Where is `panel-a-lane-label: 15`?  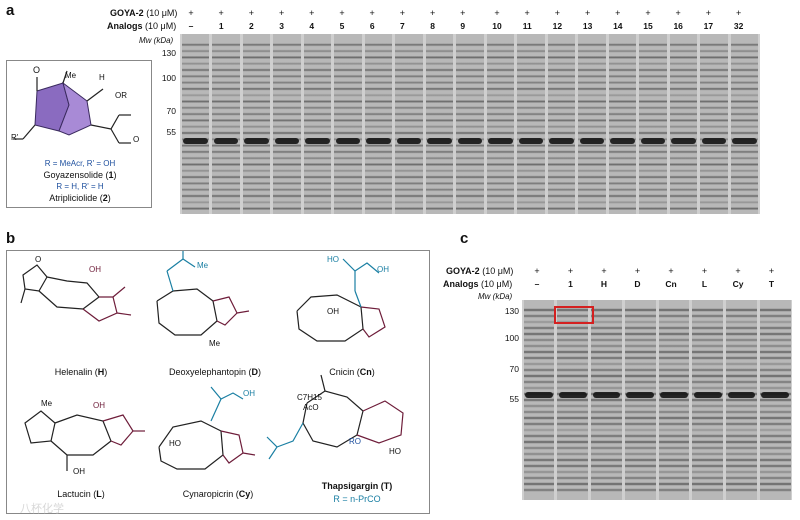
panel-a-lane-label: 15 is located at coordinates (648, 26).